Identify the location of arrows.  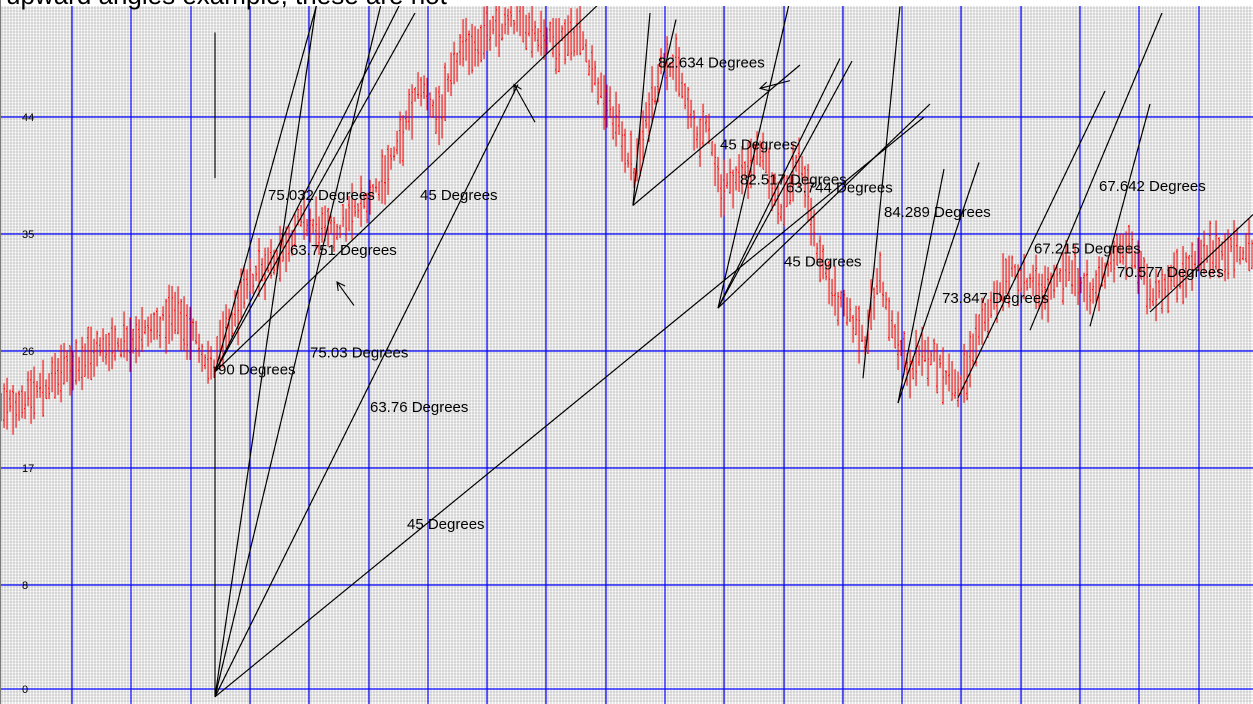
(563, 193).